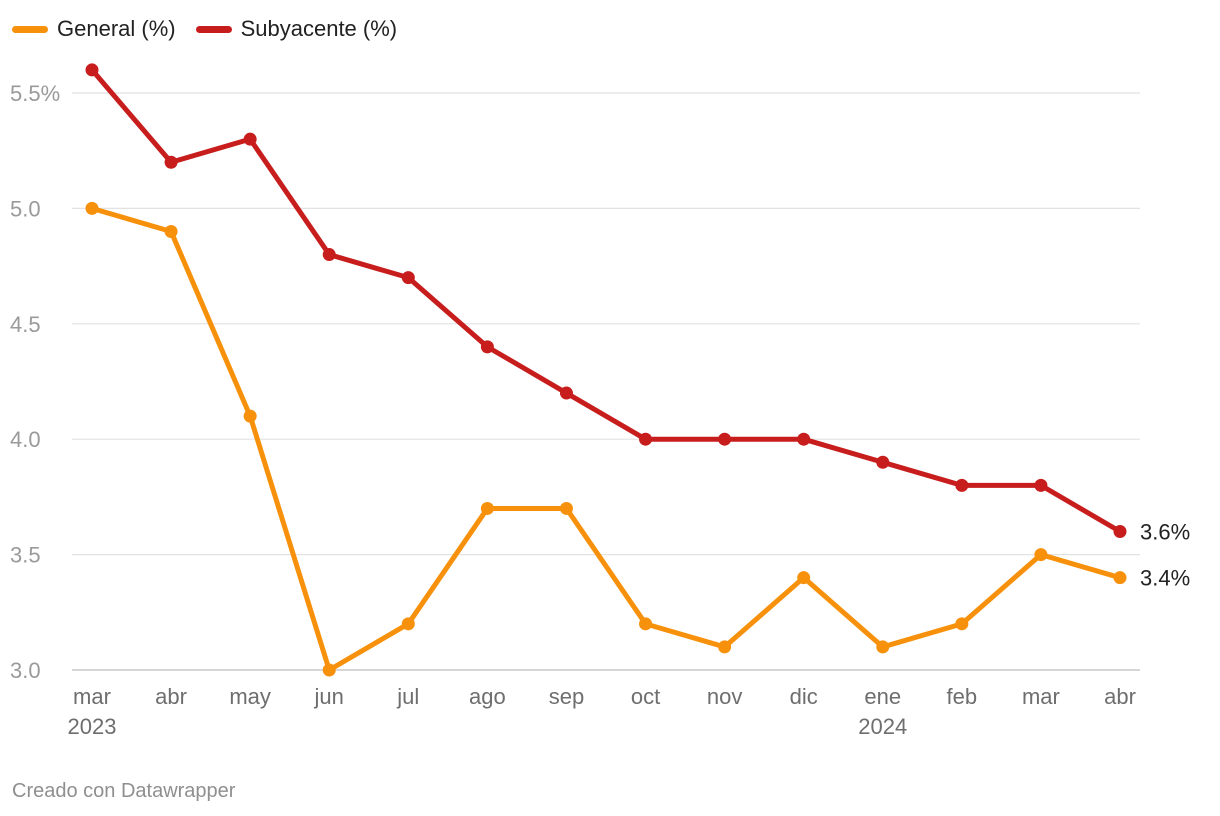  I want to click on end-value-label: 3.6%, so click(1165, 532).